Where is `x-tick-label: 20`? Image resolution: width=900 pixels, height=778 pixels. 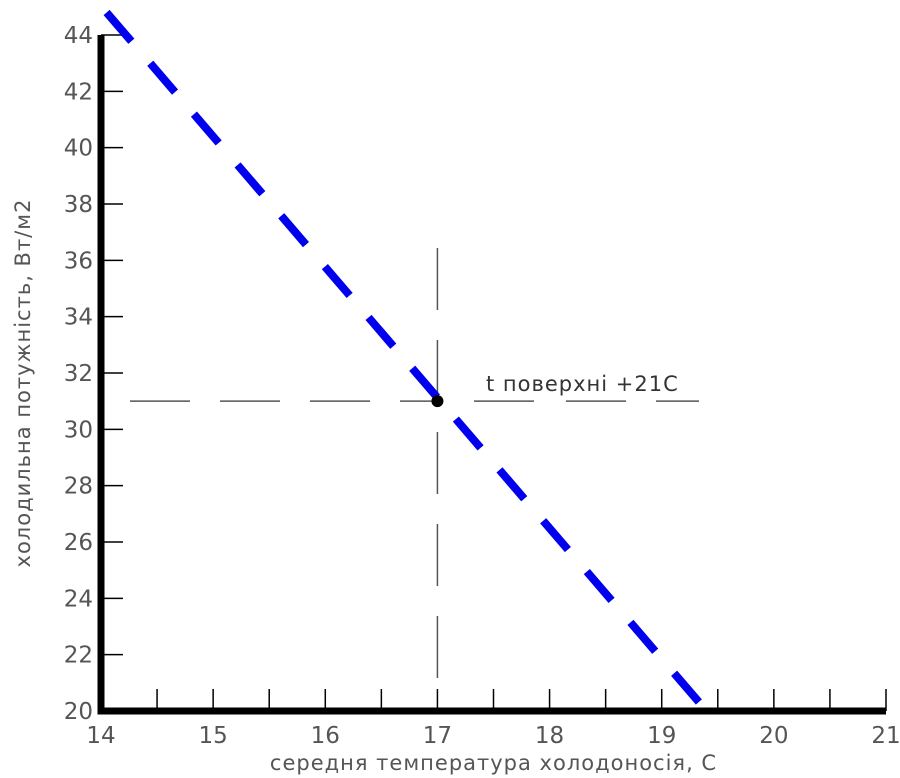
x-tick-label: 20 is located at coordinates (773, 736).